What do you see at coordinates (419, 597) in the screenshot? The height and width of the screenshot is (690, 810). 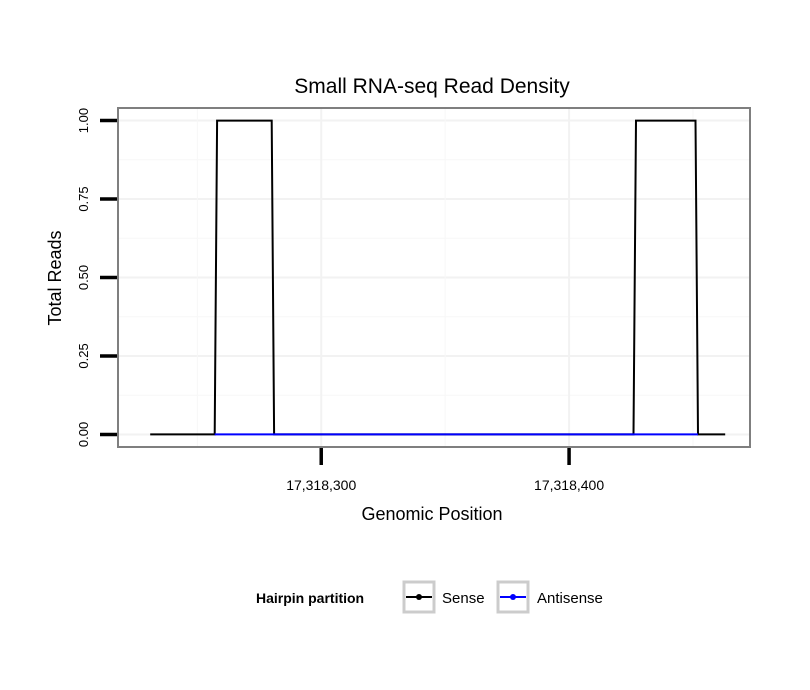 I see `legend-point-sense` at bounding box center [419, 597].